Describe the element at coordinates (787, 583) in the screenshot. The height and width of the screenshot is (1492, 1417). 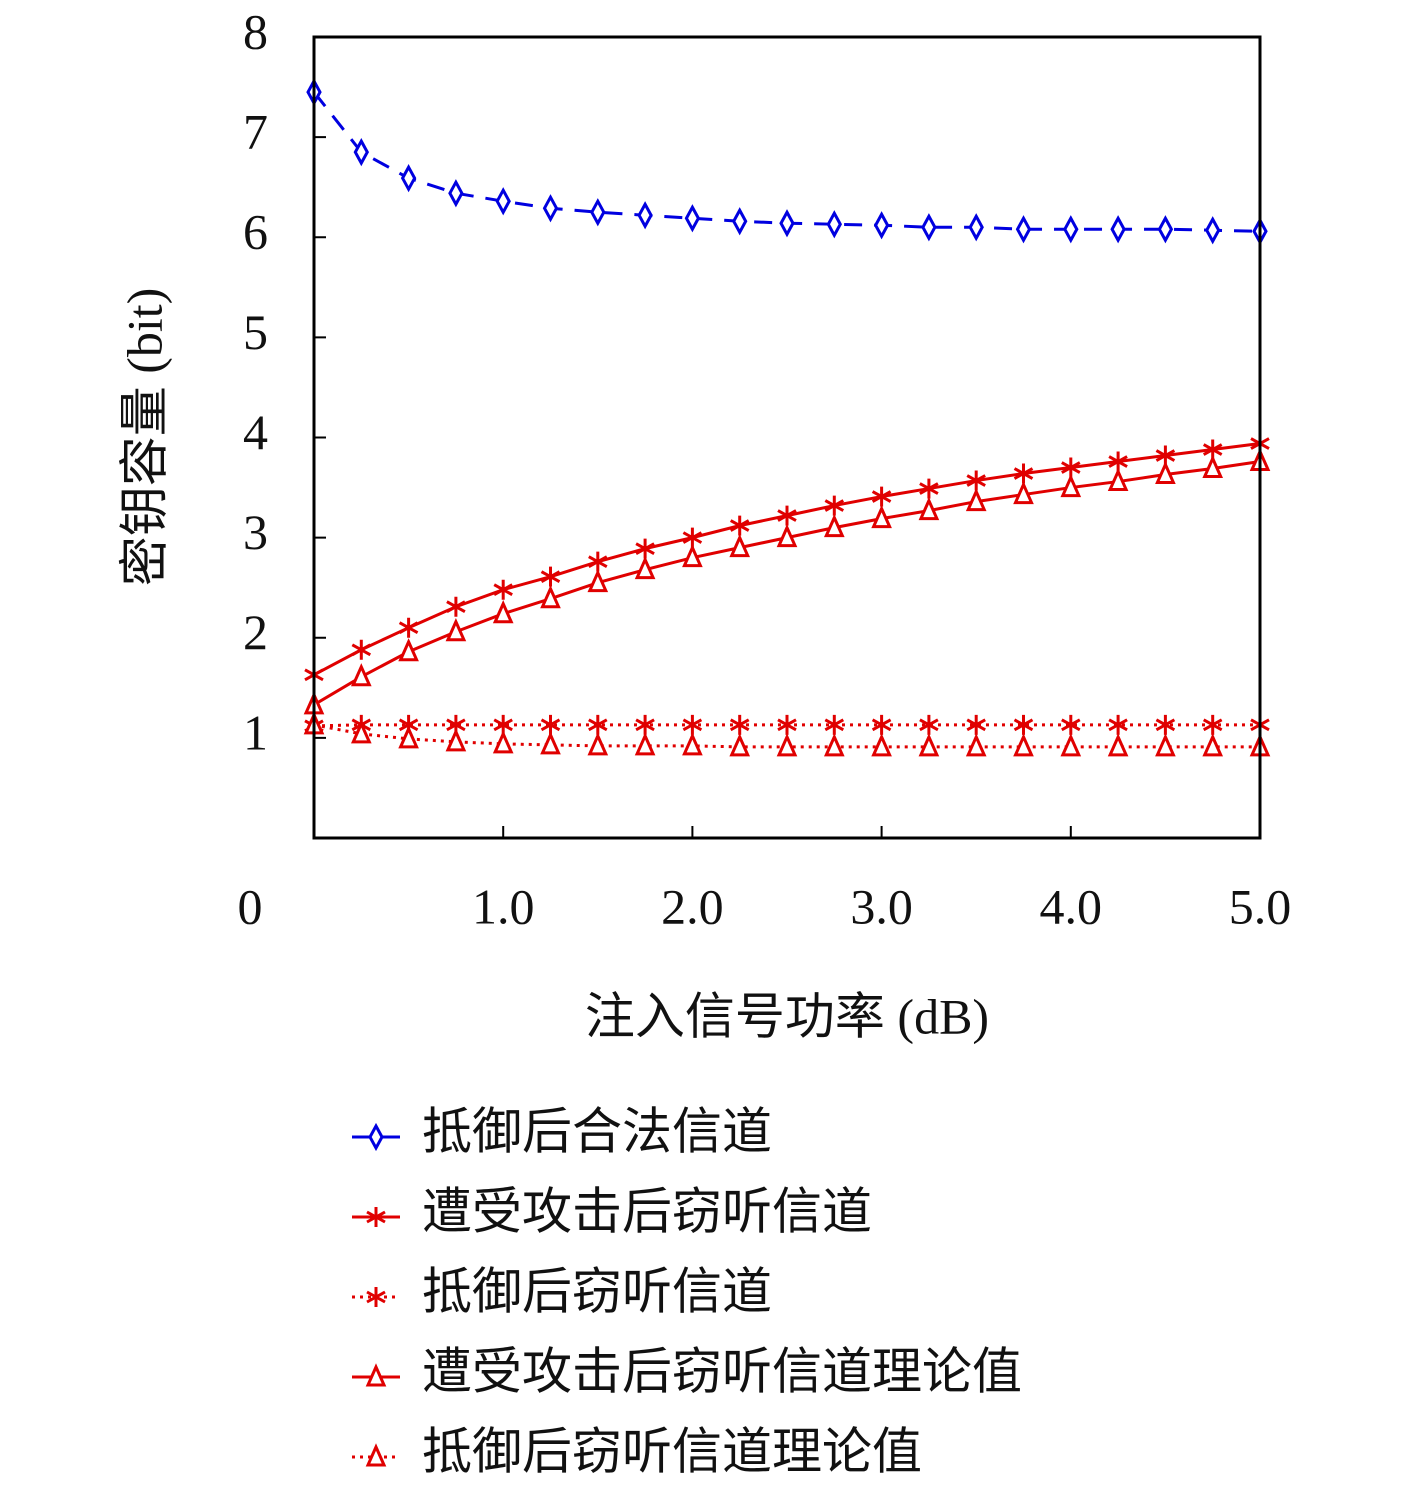
I see `series-line` at that location.